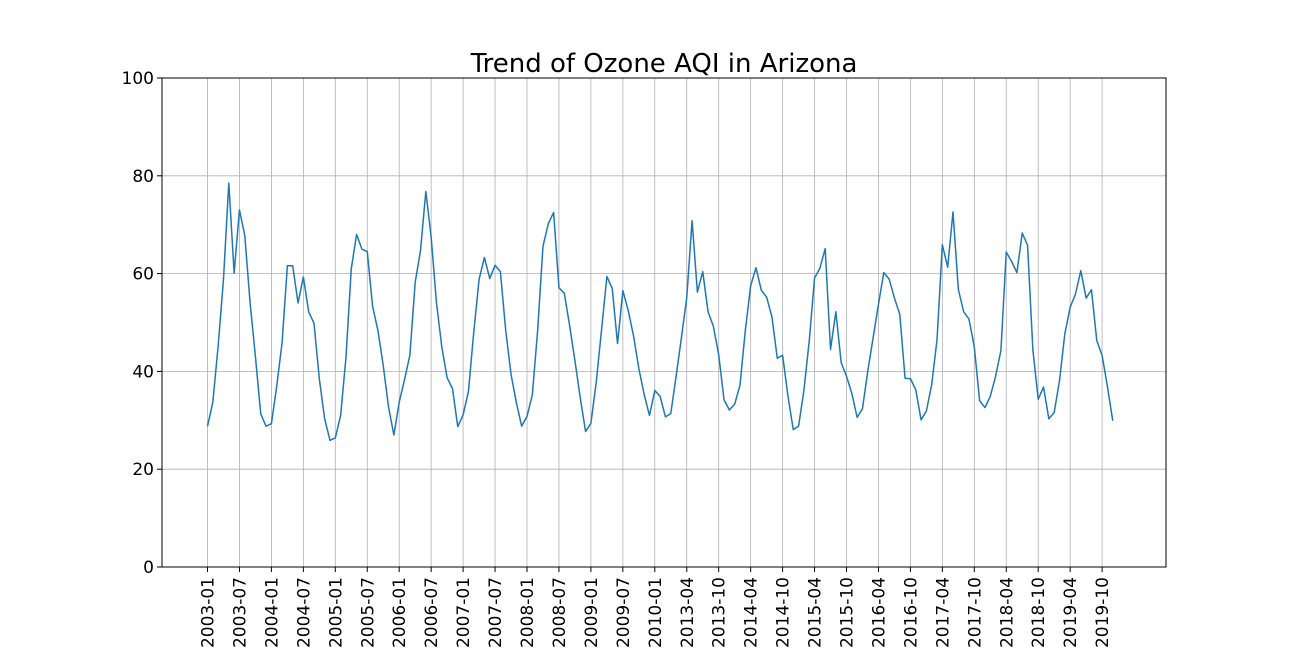 The image size is (1296, 648). Describe the element at coordinates (304, 612) in the screenshot. I see `x-tick-label: 2004-07` at that location.